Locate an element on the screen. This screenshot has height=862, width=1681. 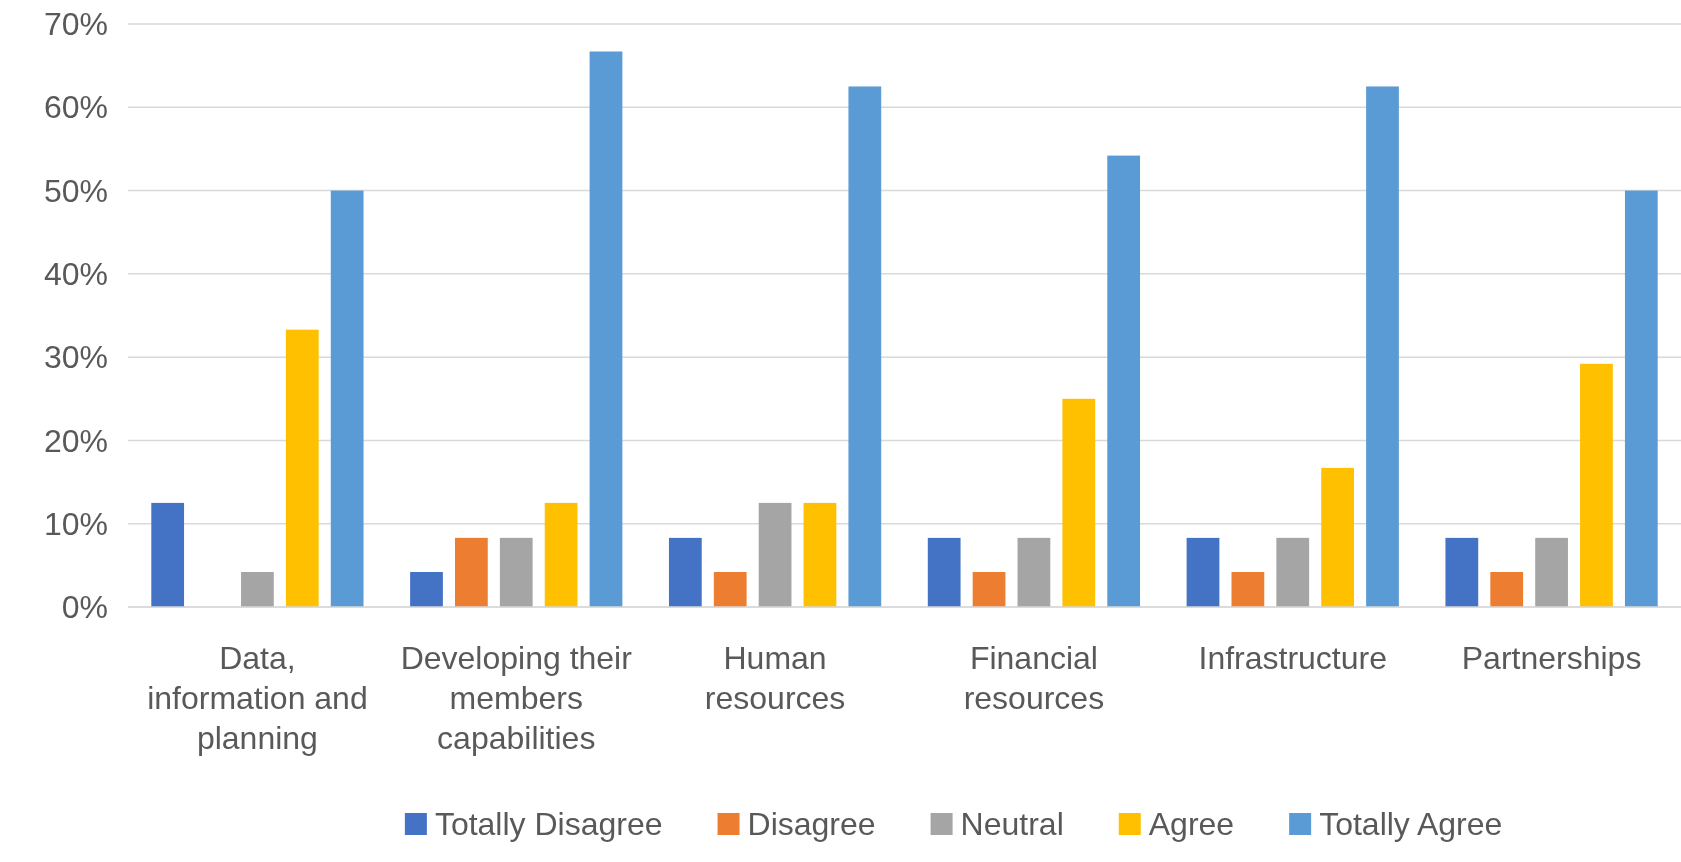
x-tick-label: Human resources is located at coordinates (775, 678).